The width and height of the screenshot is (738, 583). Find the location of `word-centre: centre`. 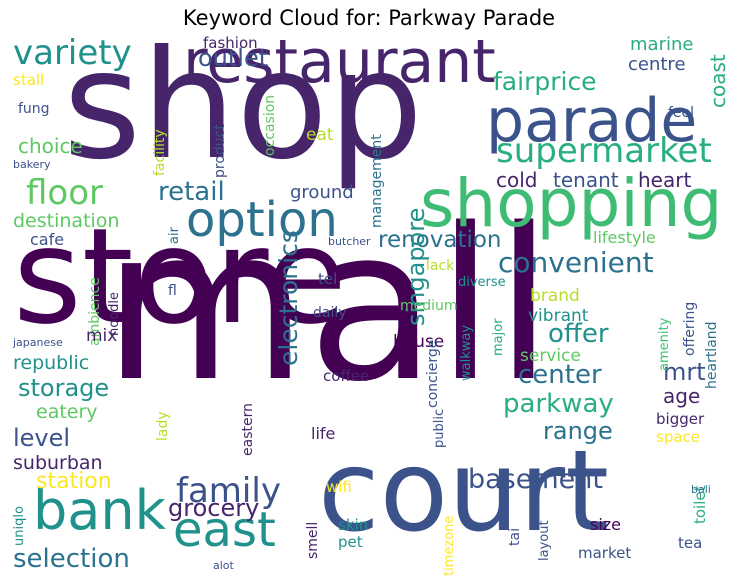

word-centre: centre is located at coordinates (657, 64).